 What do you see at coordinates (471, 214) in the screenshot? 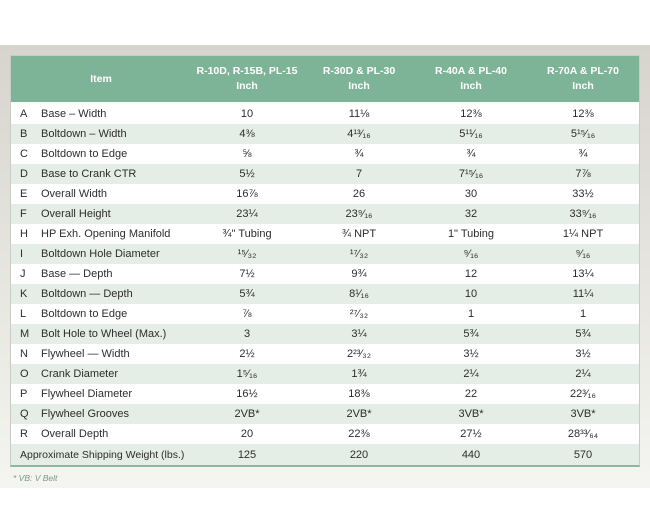
I see `row-value-col3: 32` at bounding box center [471, 214].